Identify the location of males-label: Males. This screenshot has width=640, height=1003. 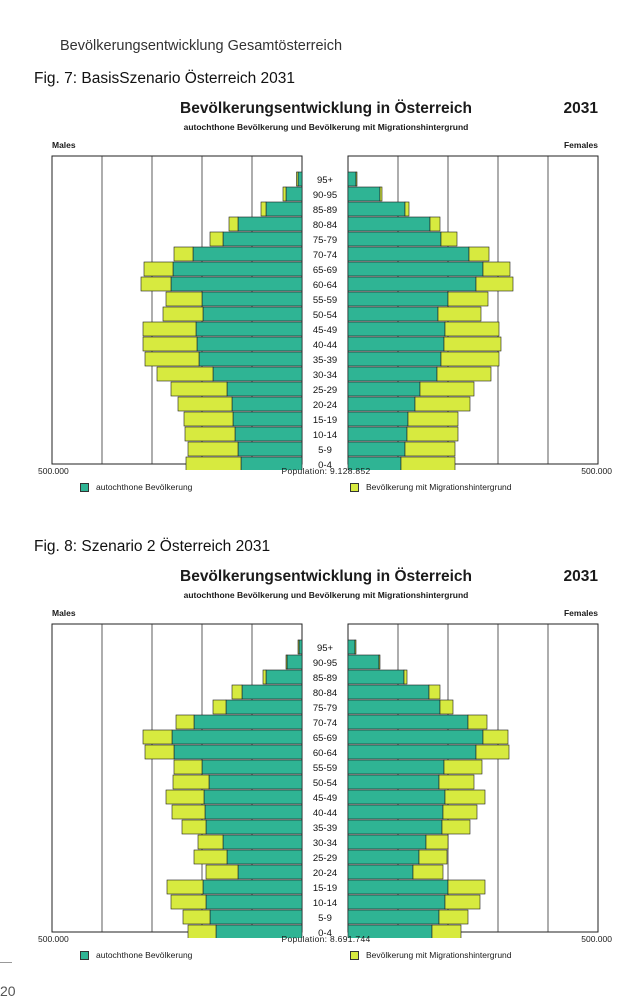
(64, 145).